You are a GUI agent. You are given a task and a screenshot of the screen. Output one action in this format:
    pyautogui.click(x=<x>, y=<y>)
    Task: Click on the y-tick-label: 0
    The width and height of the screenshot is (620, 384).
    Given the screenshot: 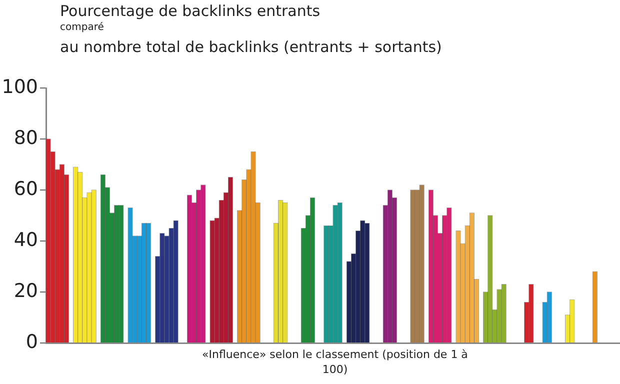 What is the action you would take?
    pyautogui.click(x=32, y=341)
    